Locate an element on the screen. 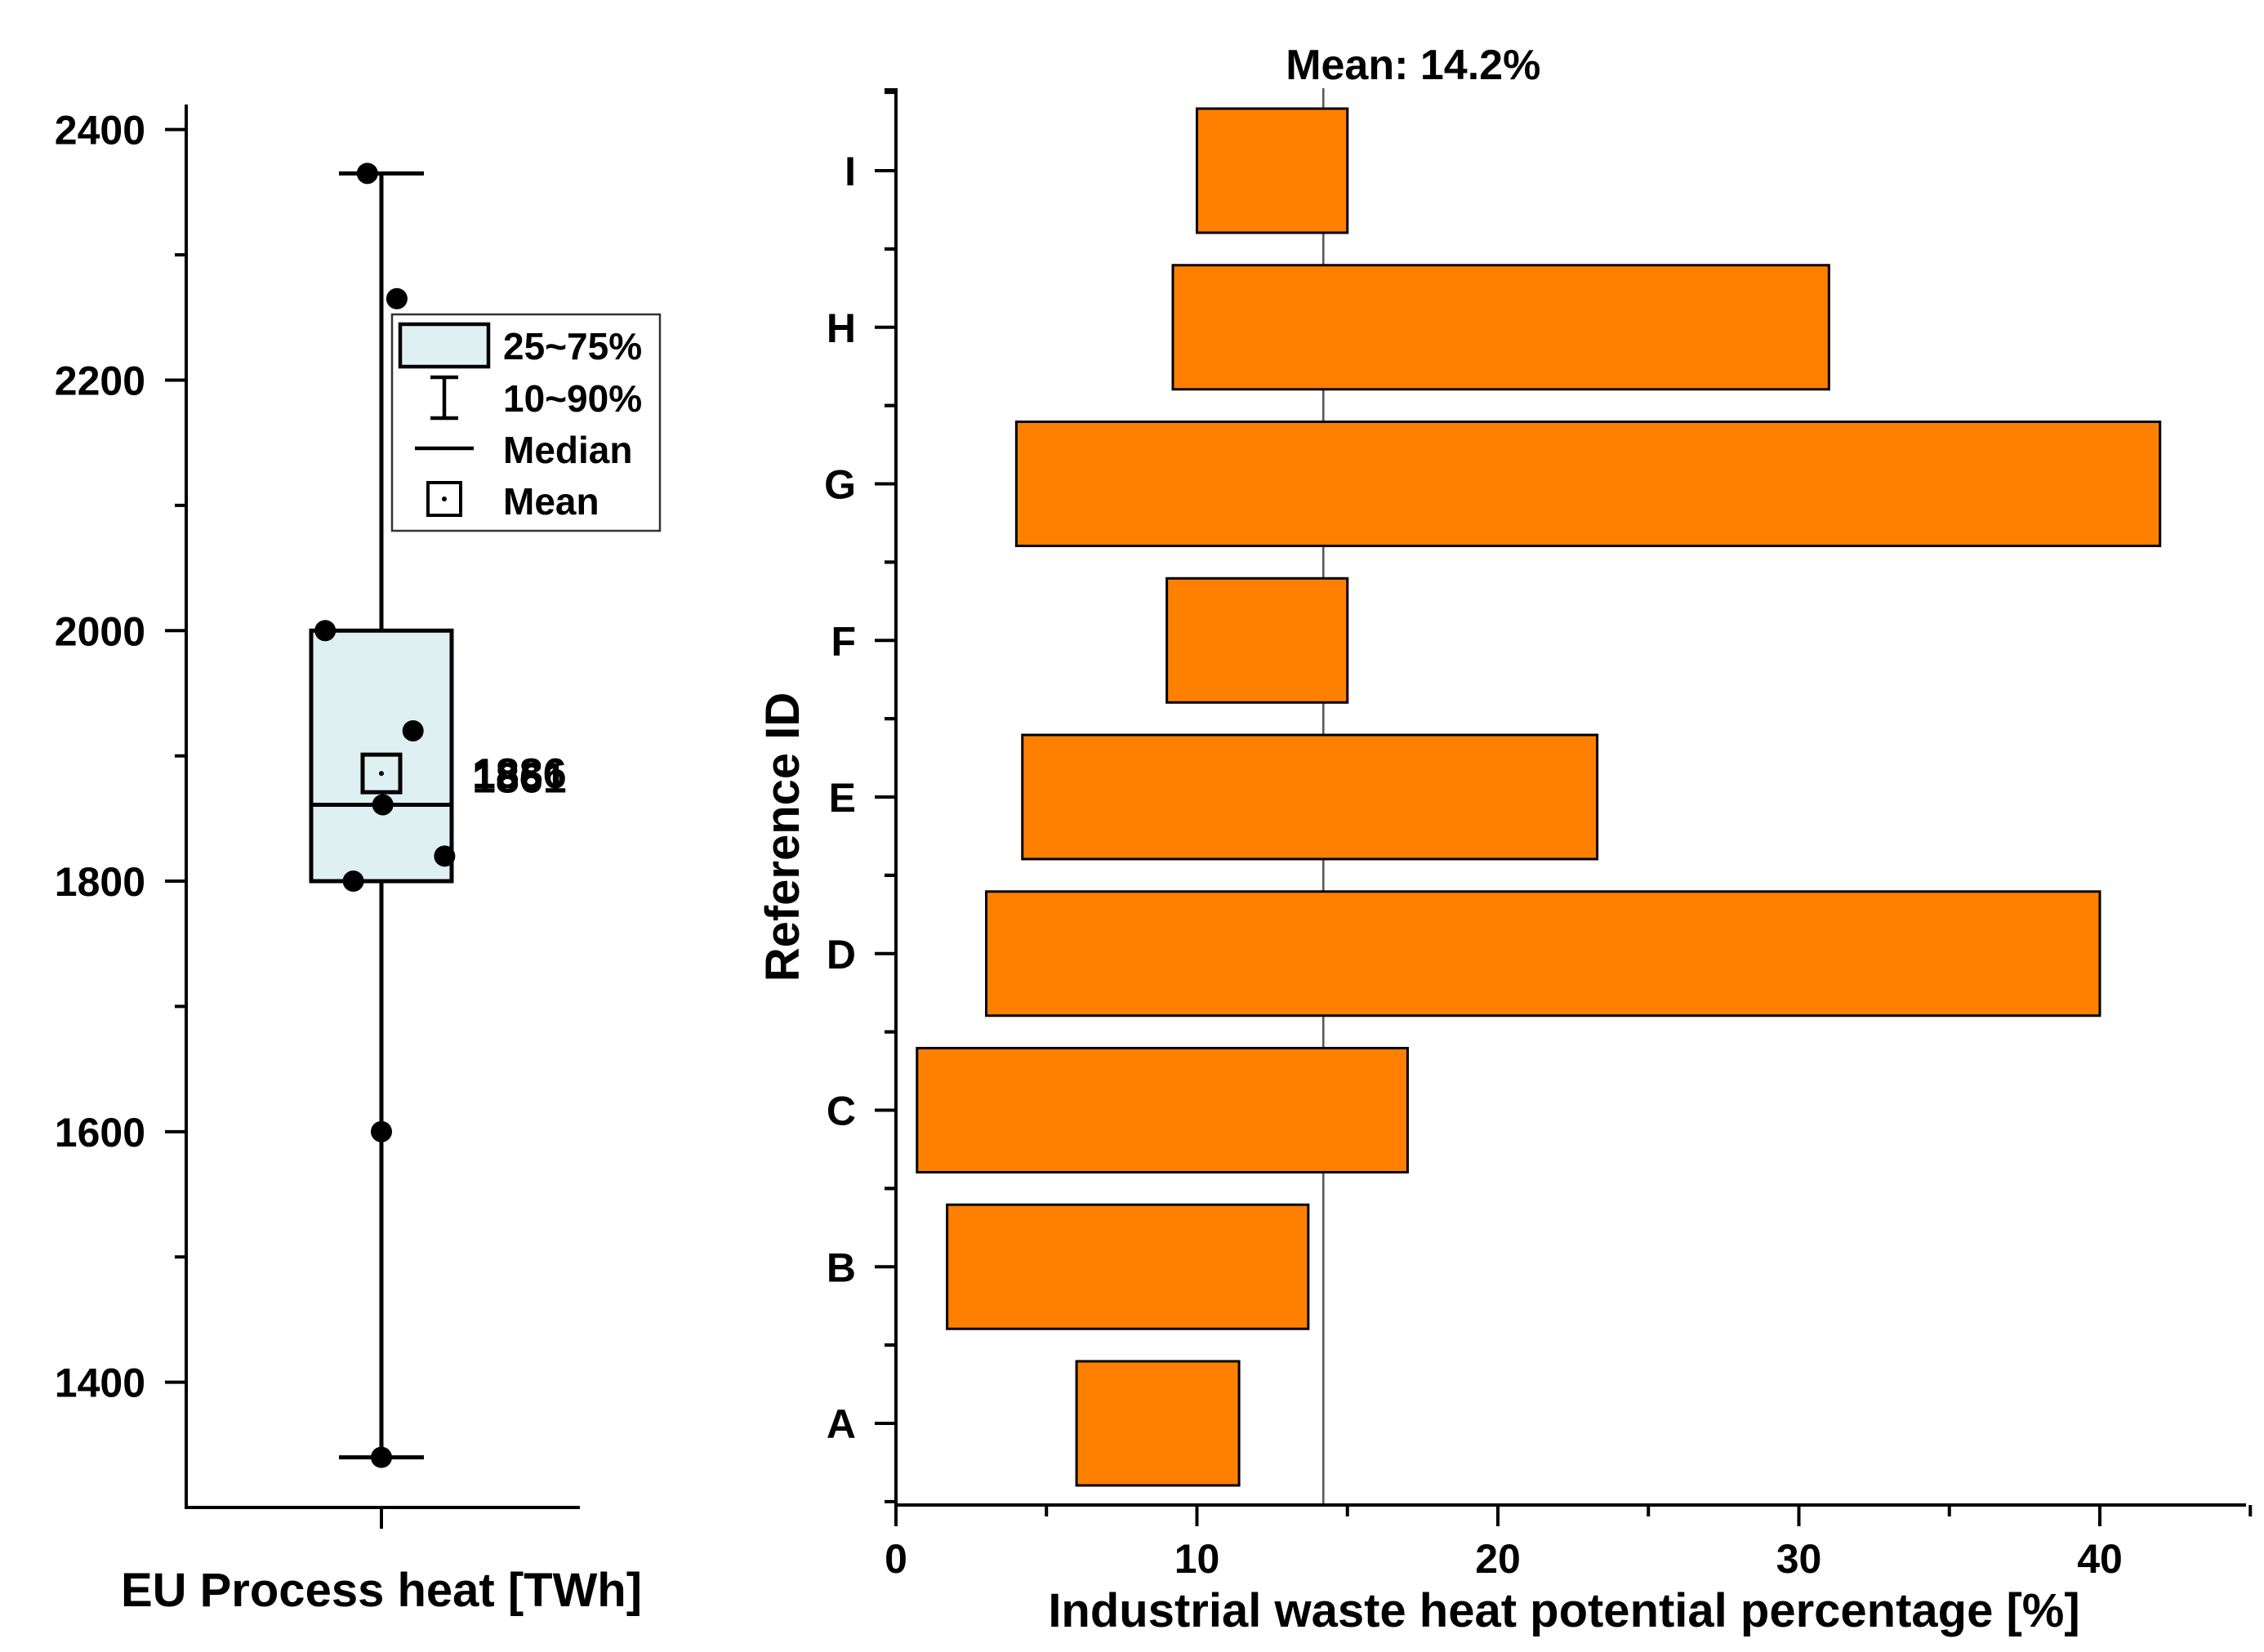 This screenshot has height=1652, width=2264. legend-label-median: Median is located at coordinates (567, 450).